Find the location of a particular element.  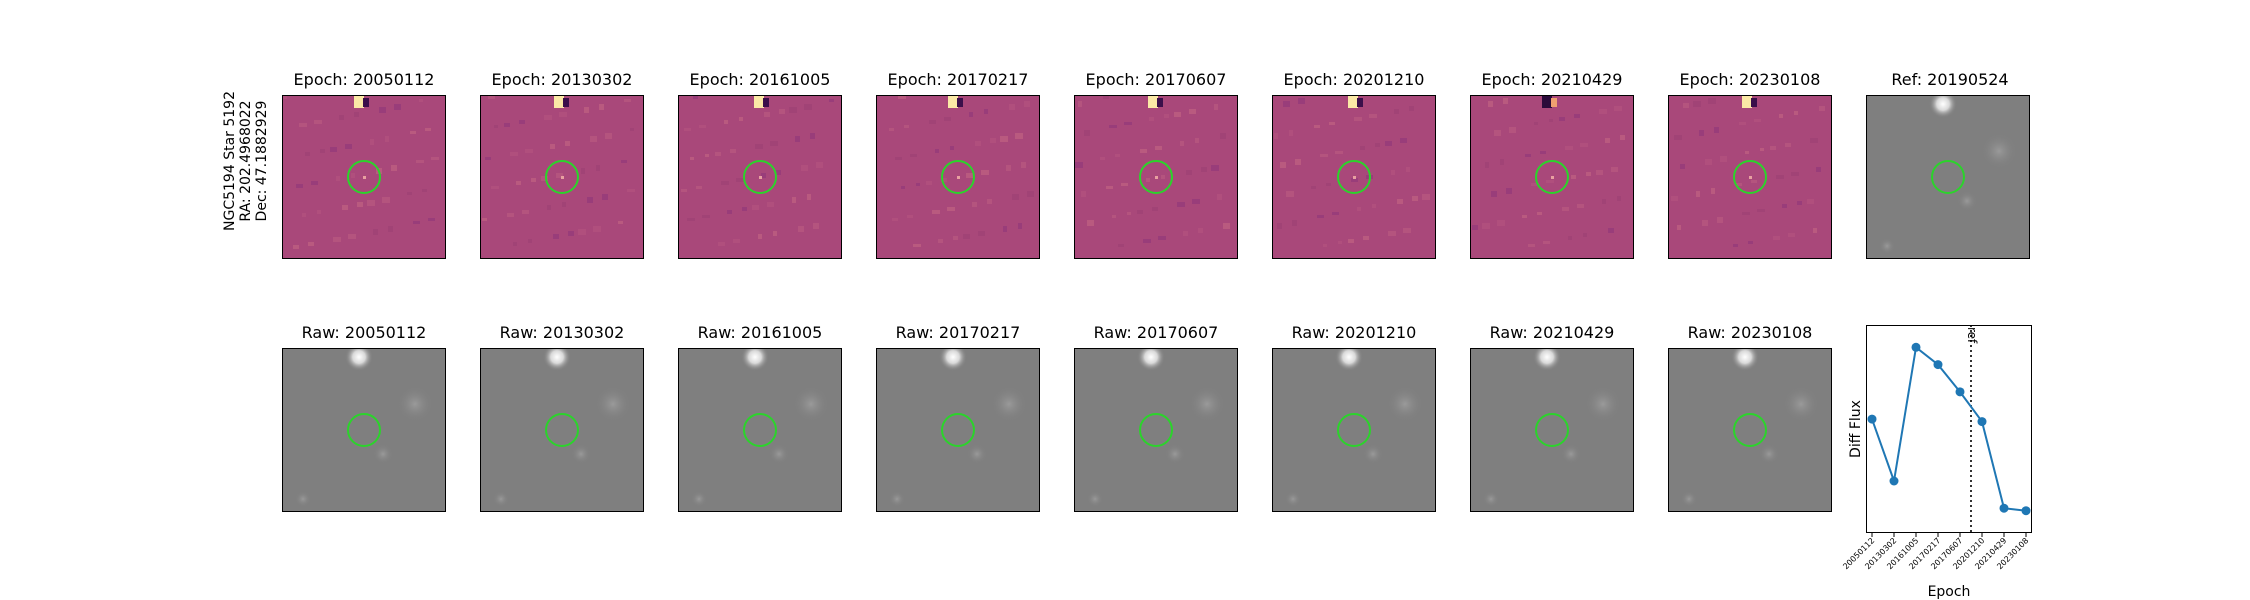

ref-panel-title: Ref: 20190524 is located at coordinates (1950, 79).